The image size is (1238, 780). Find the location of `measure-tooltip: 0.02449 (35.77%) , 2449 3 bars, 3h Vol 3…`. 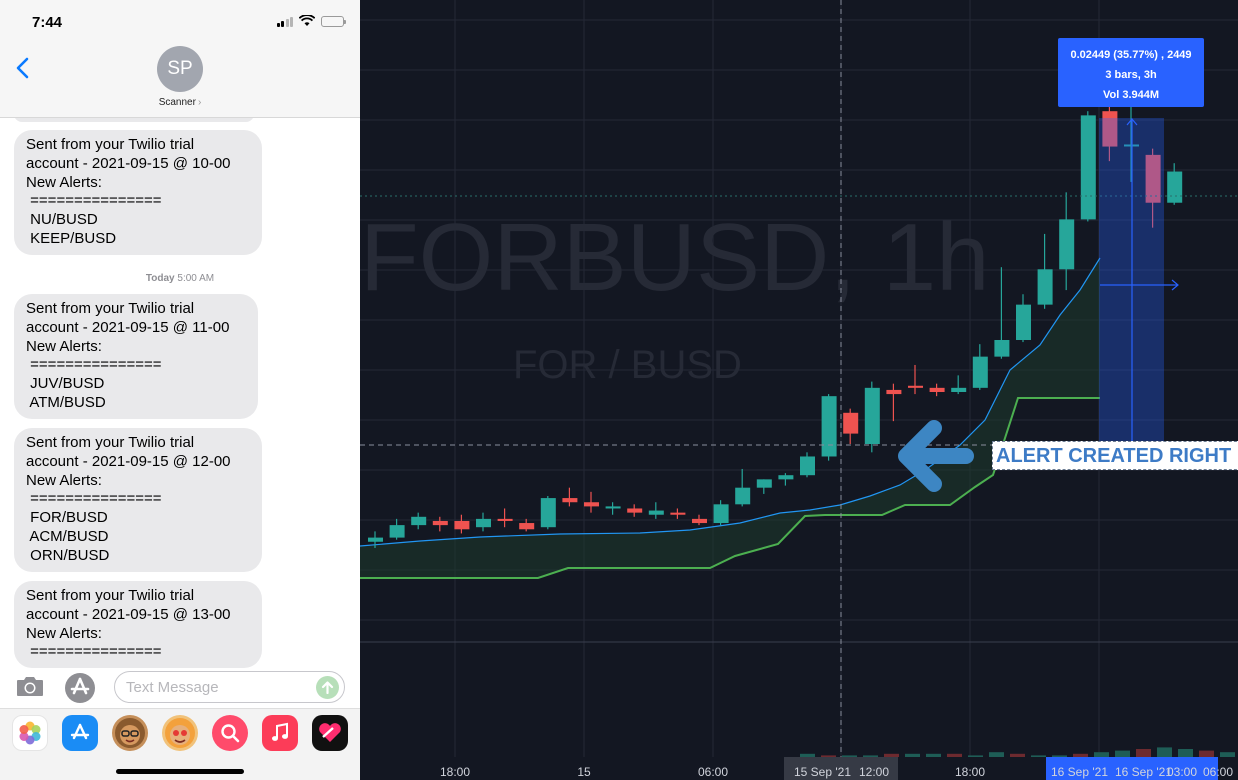

measure-tooltip: 0.02449 (35.77%) , 2449 3 bars, 3h Vol 3… is located at coordinates (1131, 72).